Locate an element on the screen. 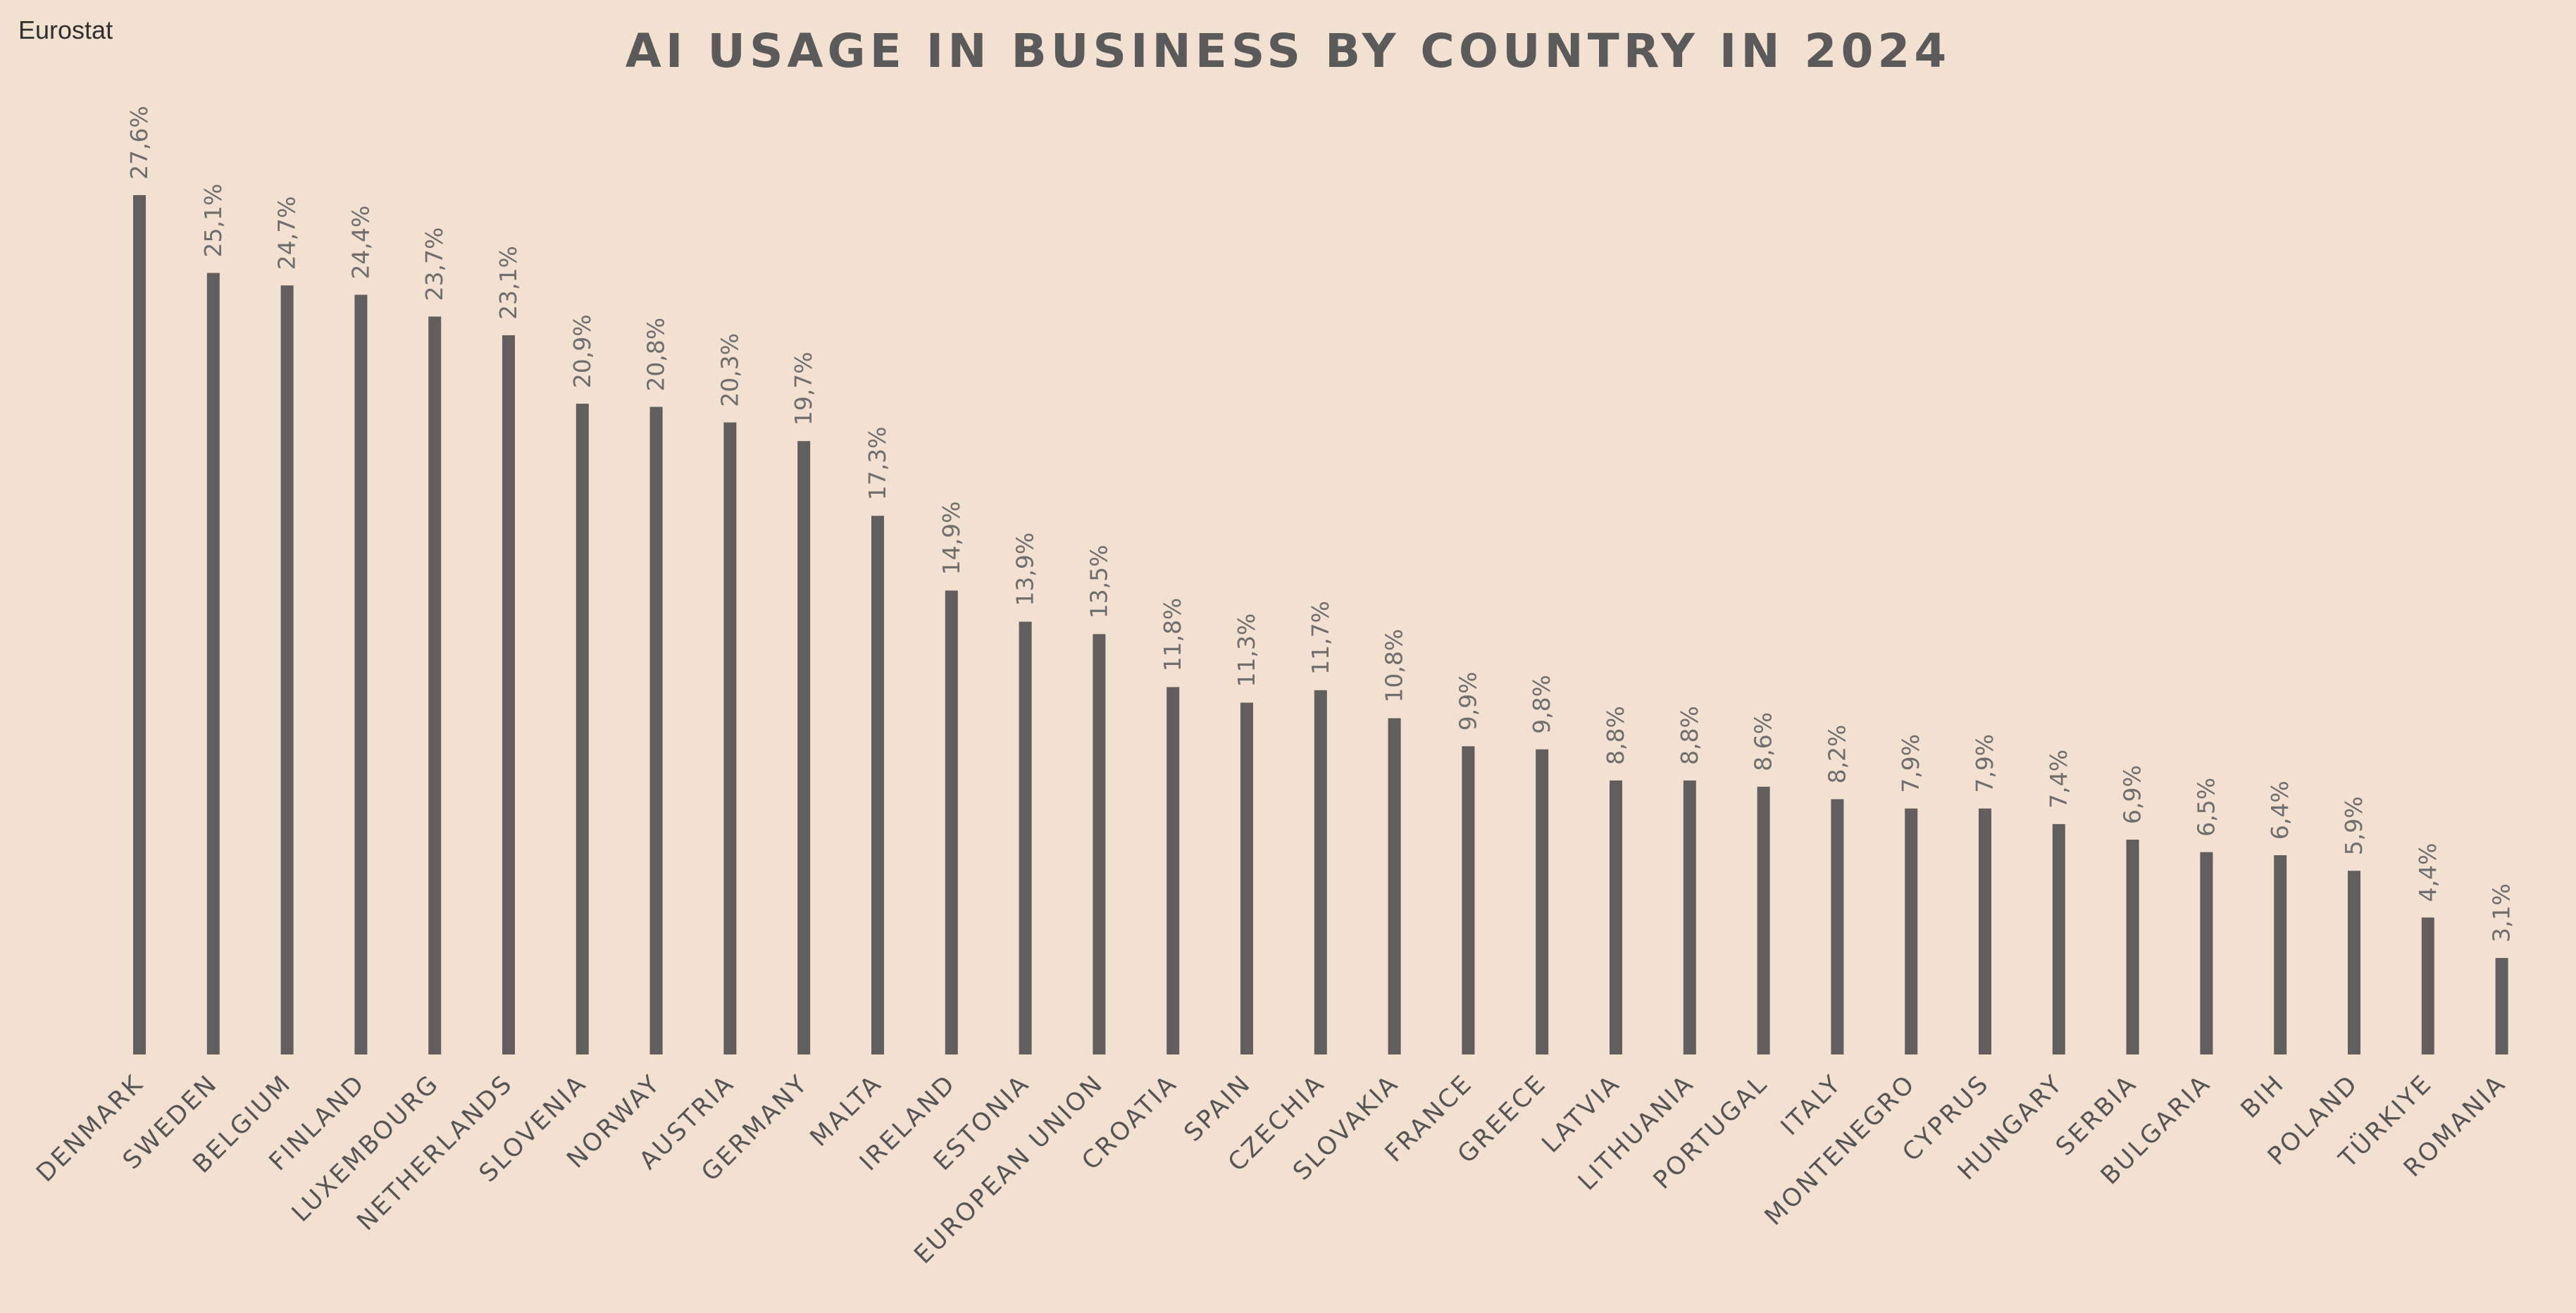  bar-t-rkiye is located at coordinates (2427, 986).